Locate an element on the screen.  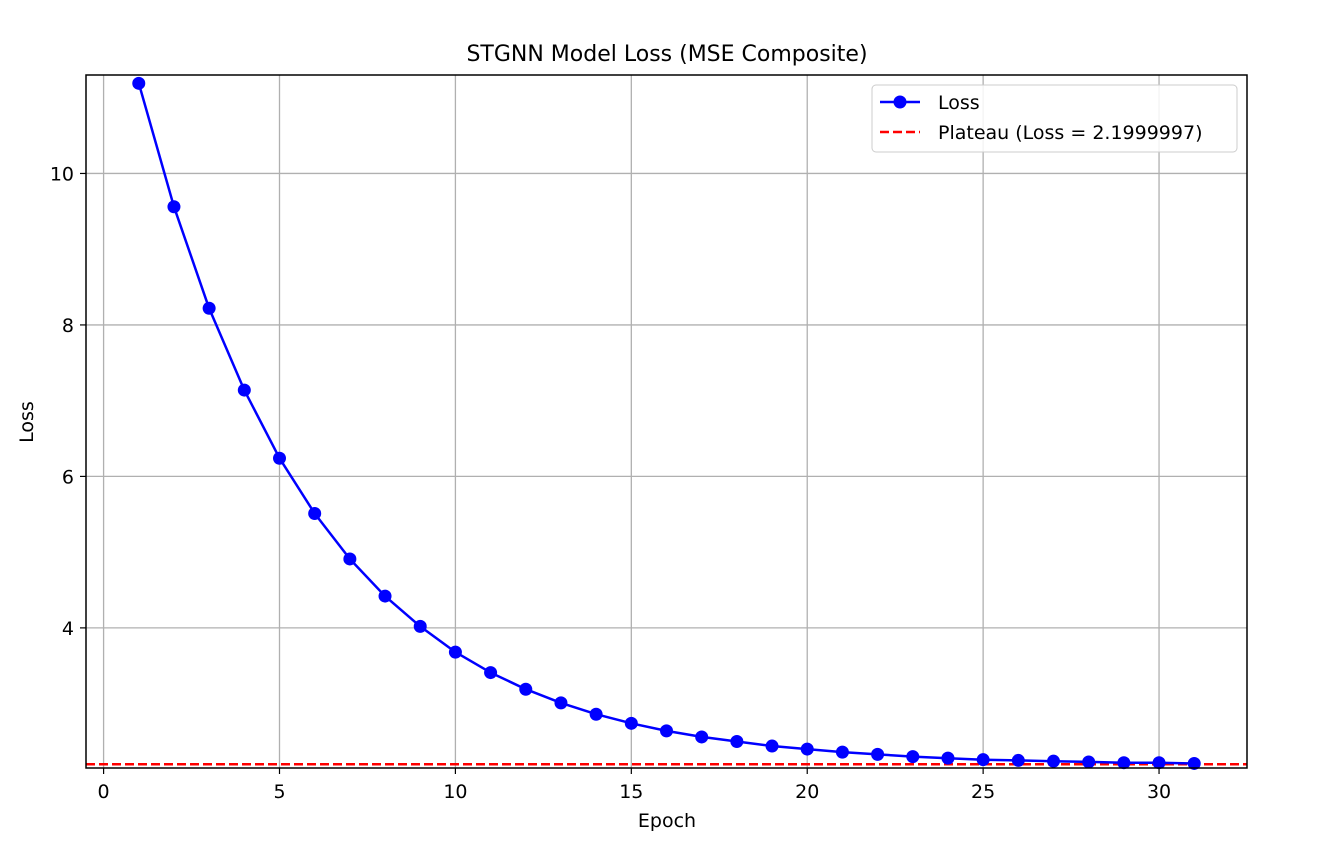
y-tick-label: 4 is located at coordinates (68, 629).